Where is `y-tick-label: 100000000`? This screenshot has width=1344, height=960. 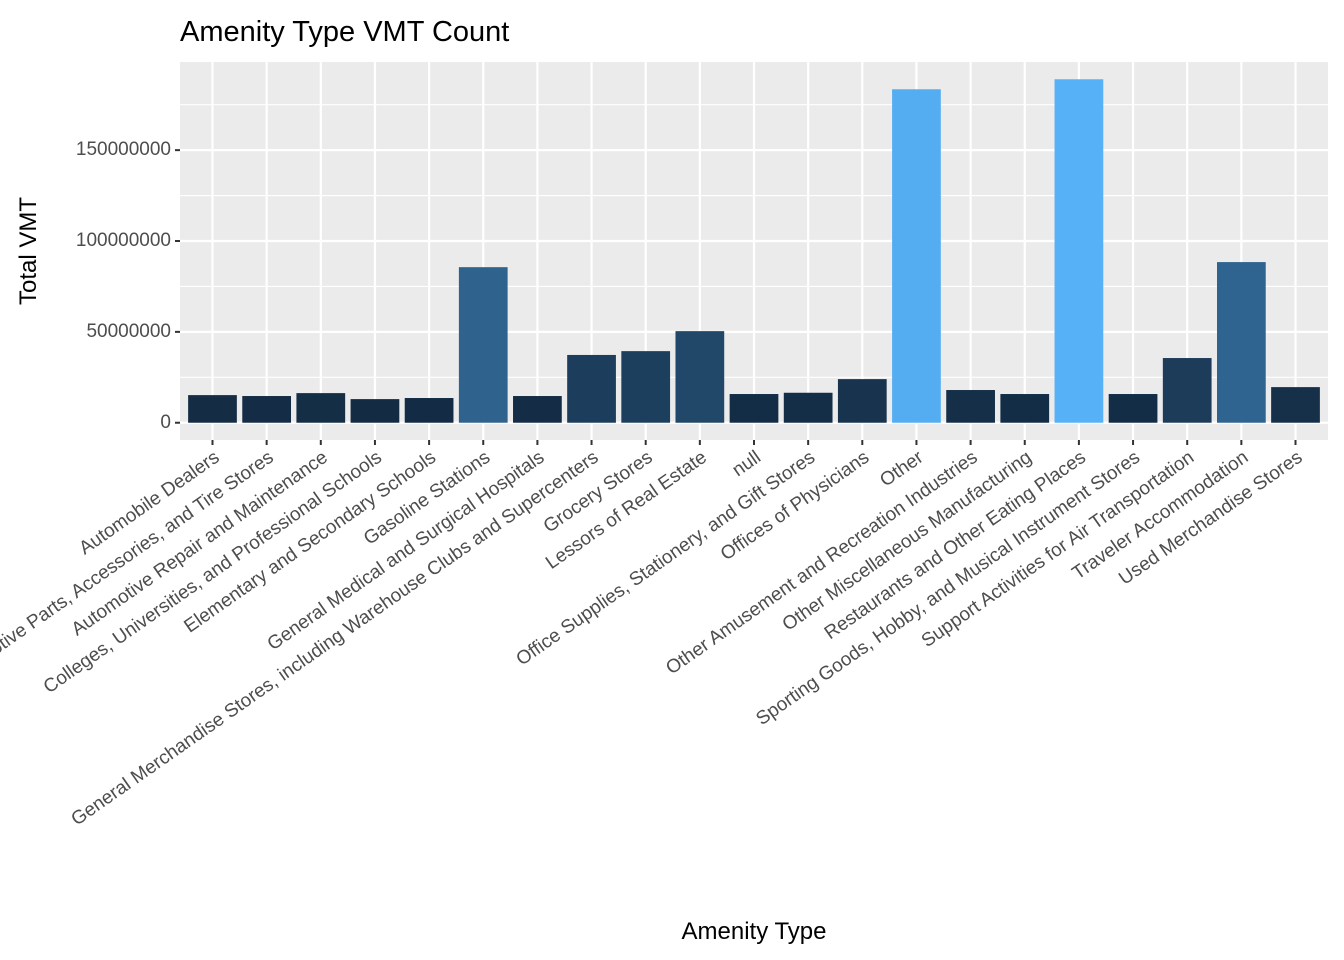
y-tick-label: 100000000 is located at coordinates (123, 240).